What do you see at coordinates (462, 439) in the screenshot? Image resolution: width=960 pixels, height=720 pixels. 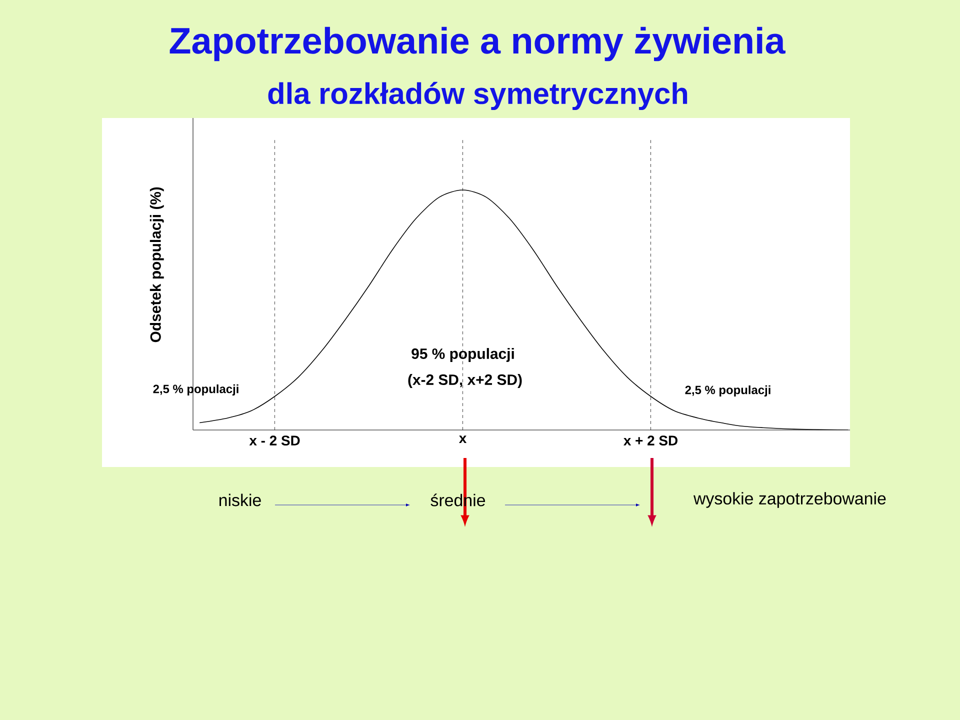 I see `x-tick-label: x` at bounding box center [462, 439].